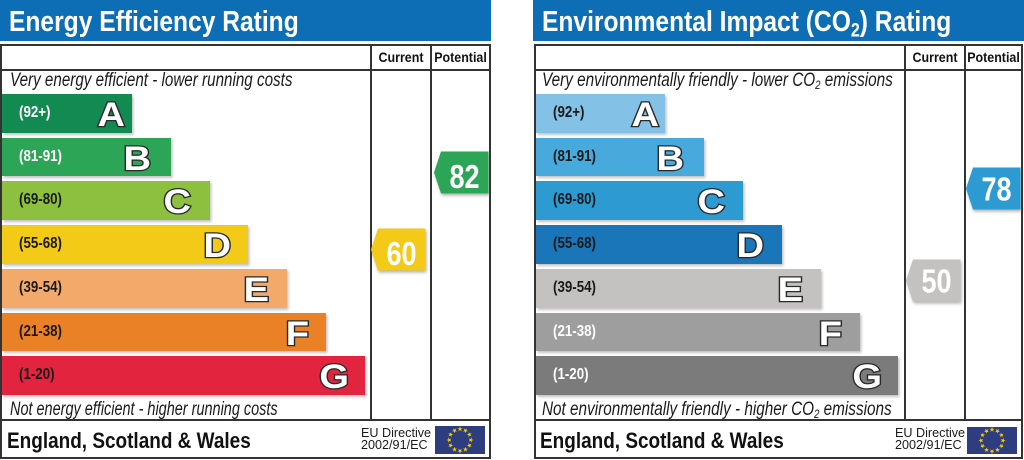 This screenshot has width=1024, height=460. Describe the element at coordinates (996, 190) in the screenshot. I see `svg-text: 78` at that location.